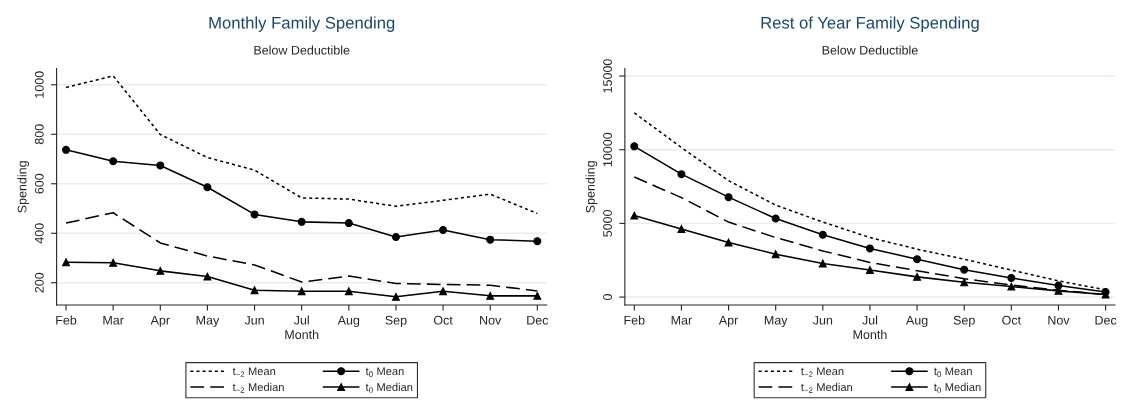 The image size is (1132, 404). What do you see at coordinates (607, 223) in the screenshot?
I see `y-tick-label: 5000` at bounding box center [607, 223].